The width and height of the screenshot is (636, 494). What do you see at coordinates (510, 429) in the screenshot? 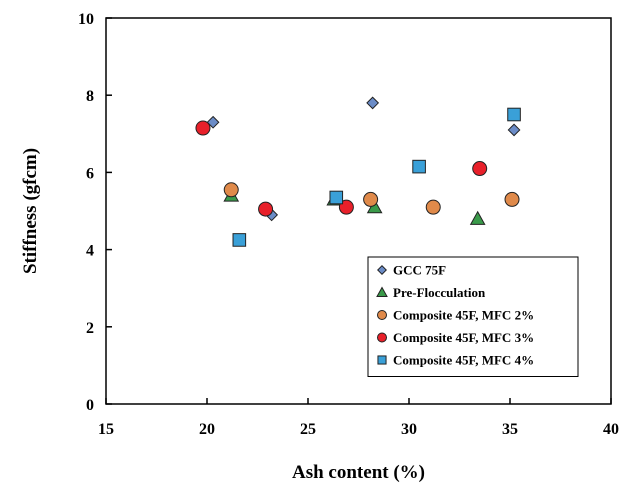
I see `x-tick-label: 35` at bounding box center [510, 429].